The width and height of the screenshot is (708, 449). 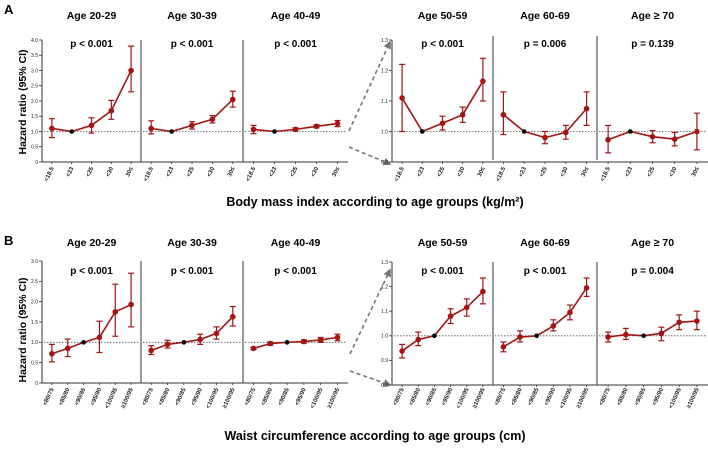 What do you see at coordinates (229, 398) in the screenshot?
I see `x-tick-label: ≥100/95` at bounding box center [229, 398].